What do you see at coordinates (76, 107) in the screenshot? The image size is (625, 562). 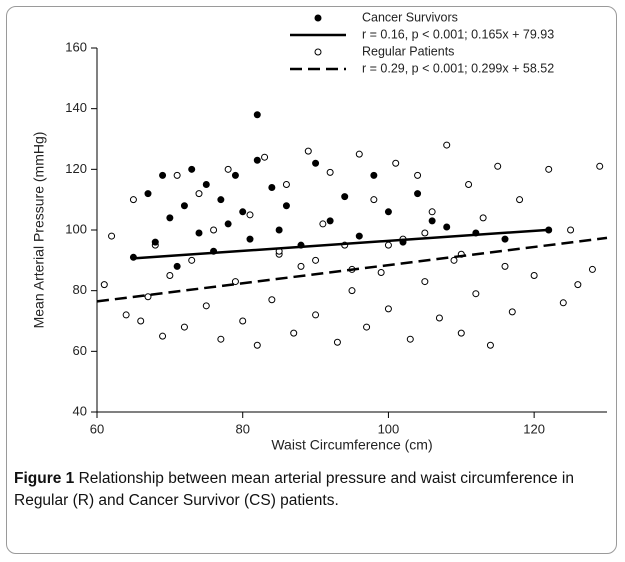 I see `y-tick-label: 140` at bounding box center [76, 107].